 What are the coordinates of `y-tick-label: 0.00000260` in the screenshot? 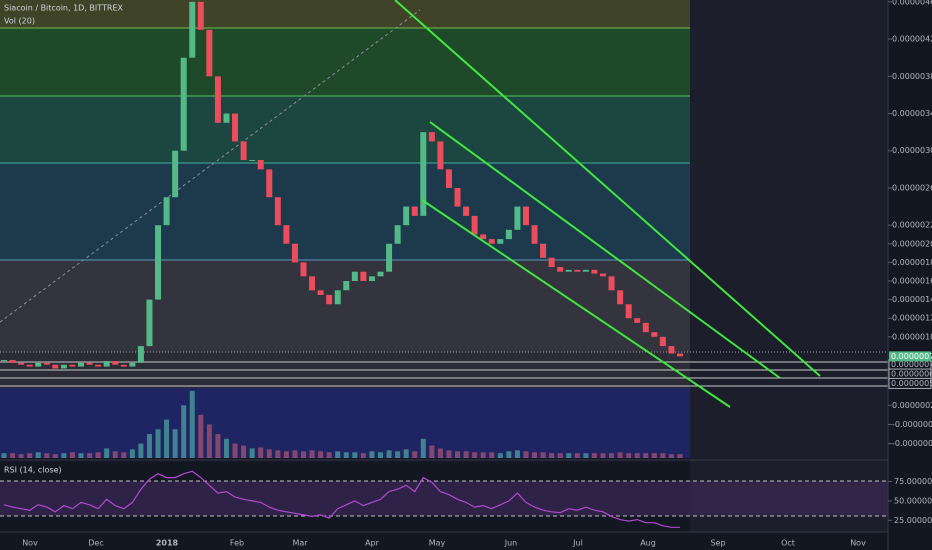 It's located at (912, 187).